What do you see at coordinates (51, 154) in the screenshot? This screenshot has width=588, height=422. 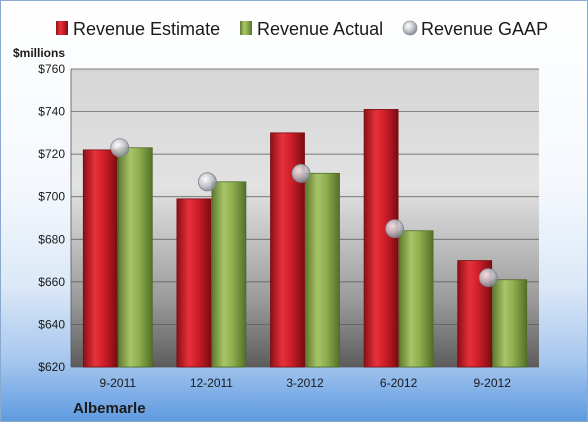 I see `y-tick-label: $720` at bounding box center [51, 154].